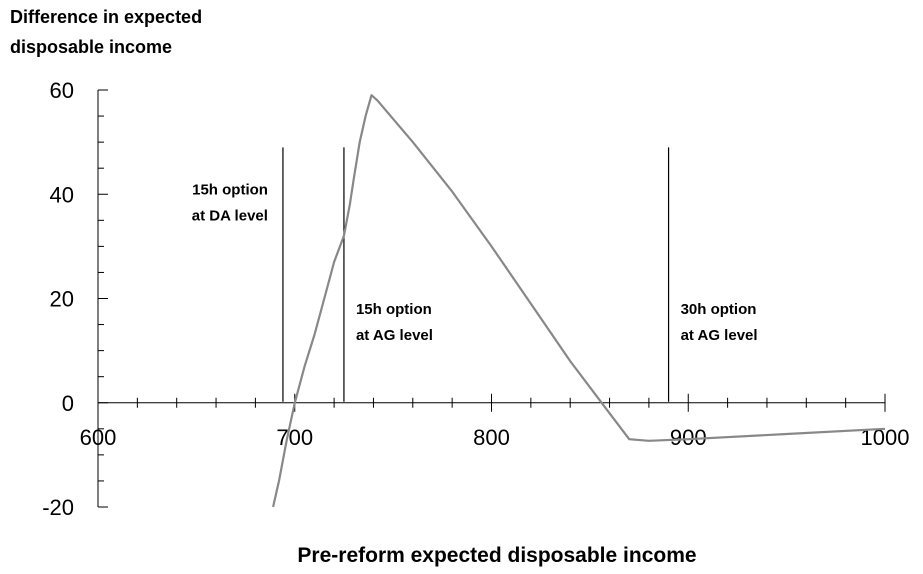 The image size is (923, 574). Describe the element at coordinates (98, 437) in the screenshot. I see `x-tick-label: 600` at that location.